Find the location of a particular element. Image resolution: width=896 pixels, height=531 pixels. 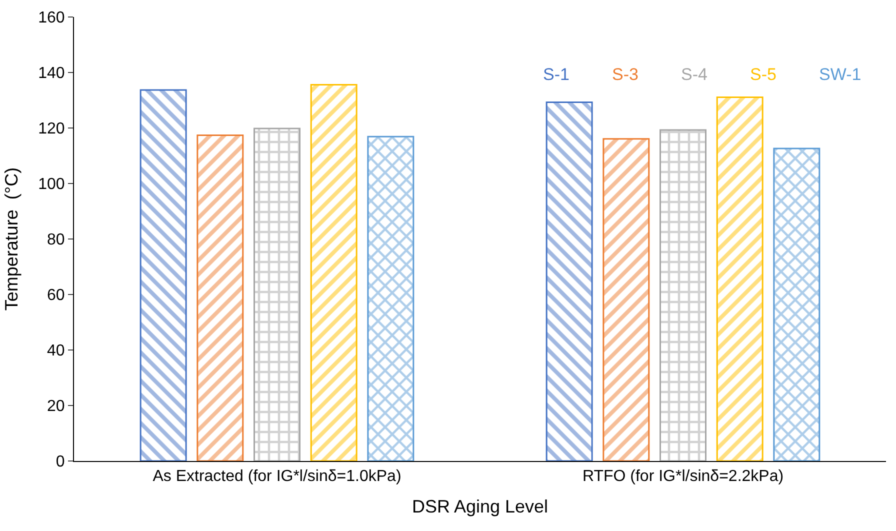

y-tick-label: 100 is located at coordinates (51, 185).